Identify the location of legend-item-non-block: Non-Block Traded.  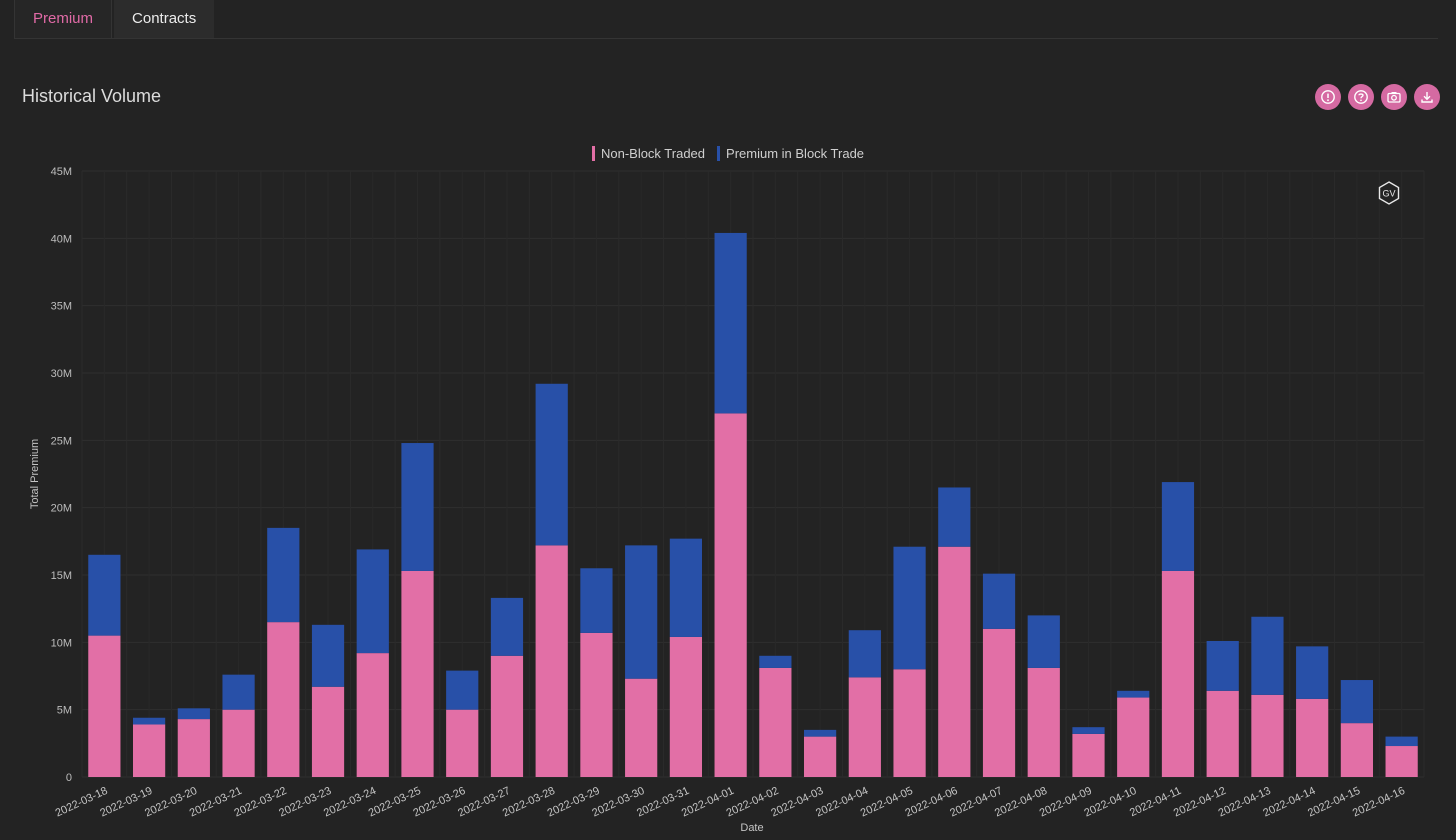
(648, 153).